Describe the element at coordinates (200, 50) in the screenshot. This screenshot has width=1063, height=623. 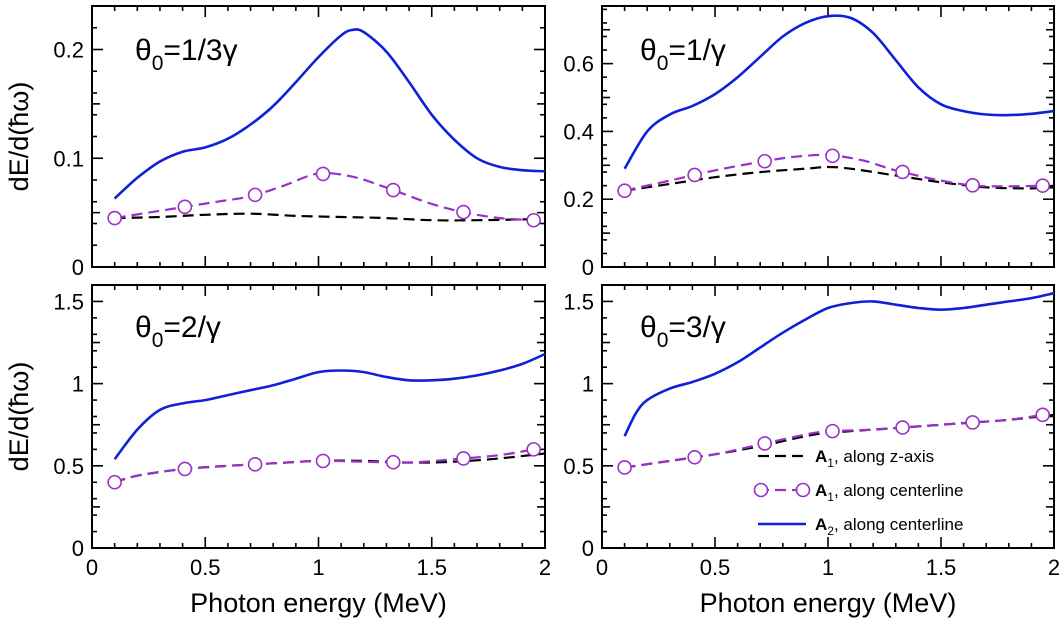
I see `panel-title-value: =1/3γ` at that location.